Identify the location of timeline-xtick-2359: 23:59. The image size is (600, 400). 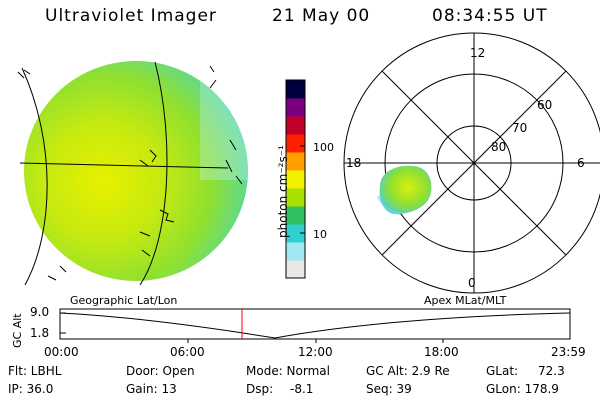
(568, 352).